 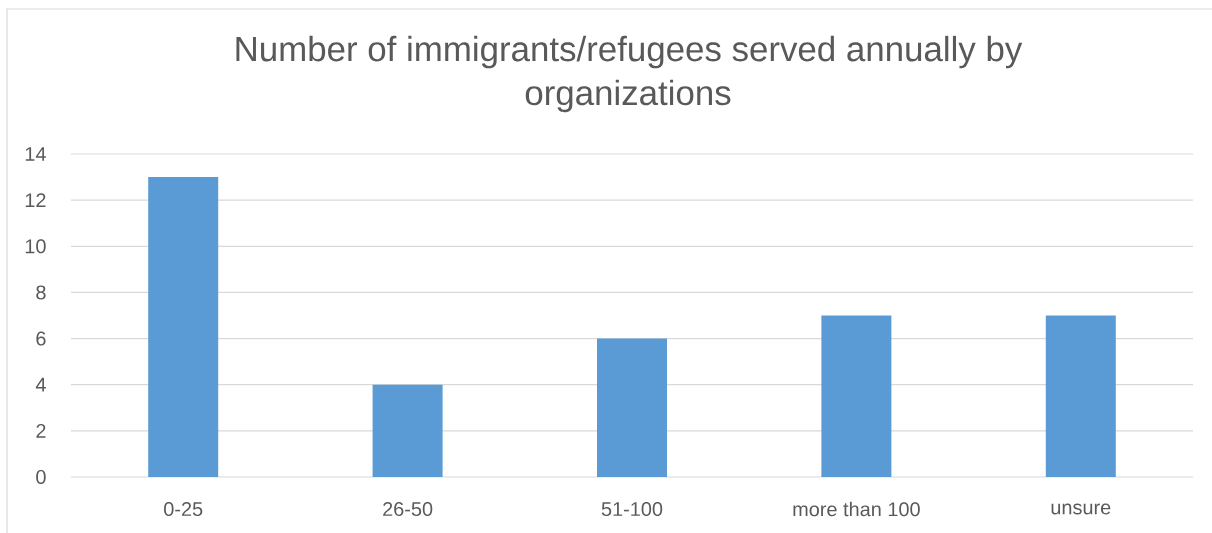 What do you see at coordinates (856, 509) in the screenshot?
I see `x-tick-label: more than 100` at bounding box center [856, 509].